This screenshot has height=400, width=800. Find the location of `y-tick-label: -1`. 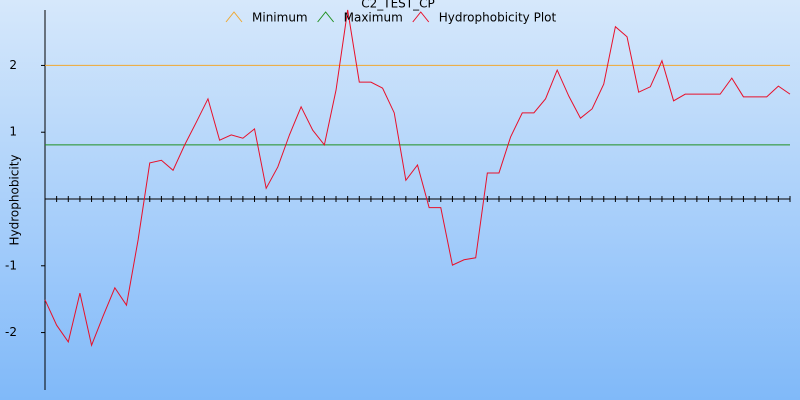

y-tick-label: -1 is located at coordinates (11, 265).